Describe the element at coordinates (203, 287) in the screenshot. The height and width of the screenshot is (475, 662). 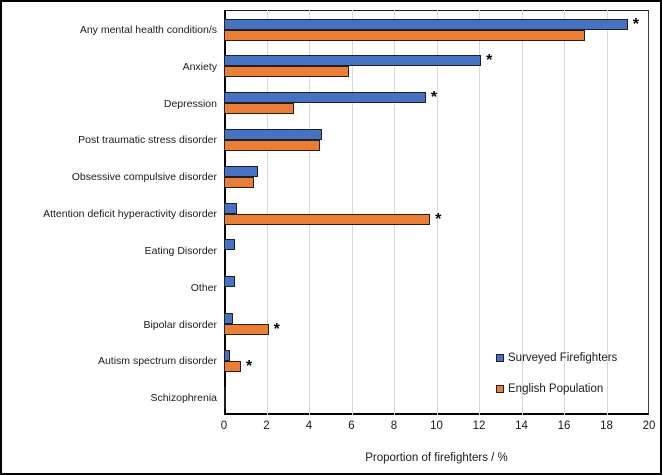
I see `category-label: Other` at that location.